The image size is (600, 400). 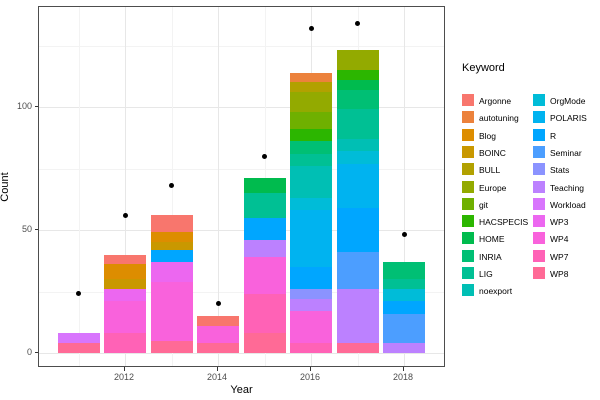 I want to click on legend-swatch-POLARIS, so click(x=539, y=117).